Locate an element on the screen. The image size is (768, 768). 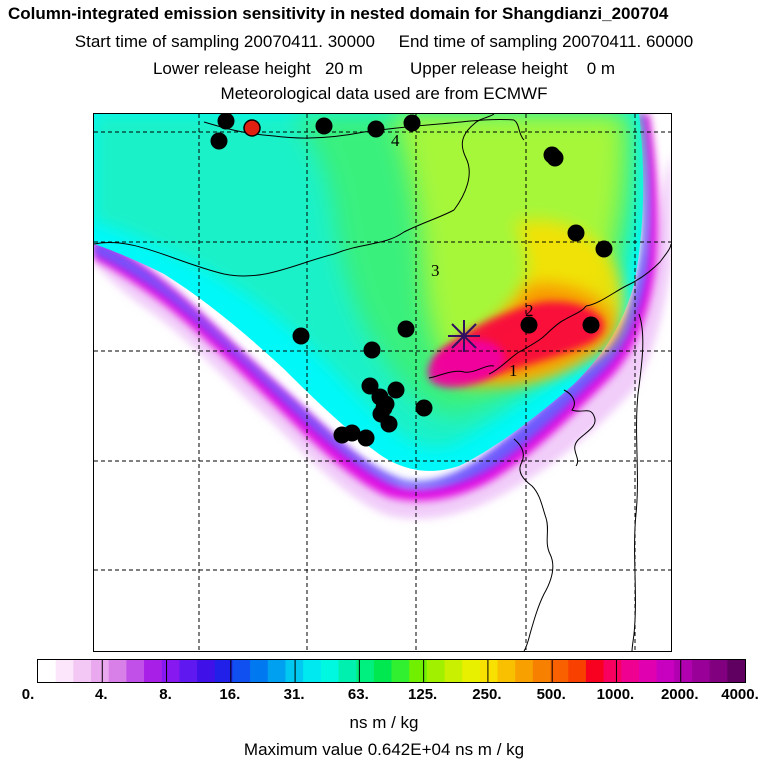
start-value: 20070411. 30000 is located at coordinates (309, 41).